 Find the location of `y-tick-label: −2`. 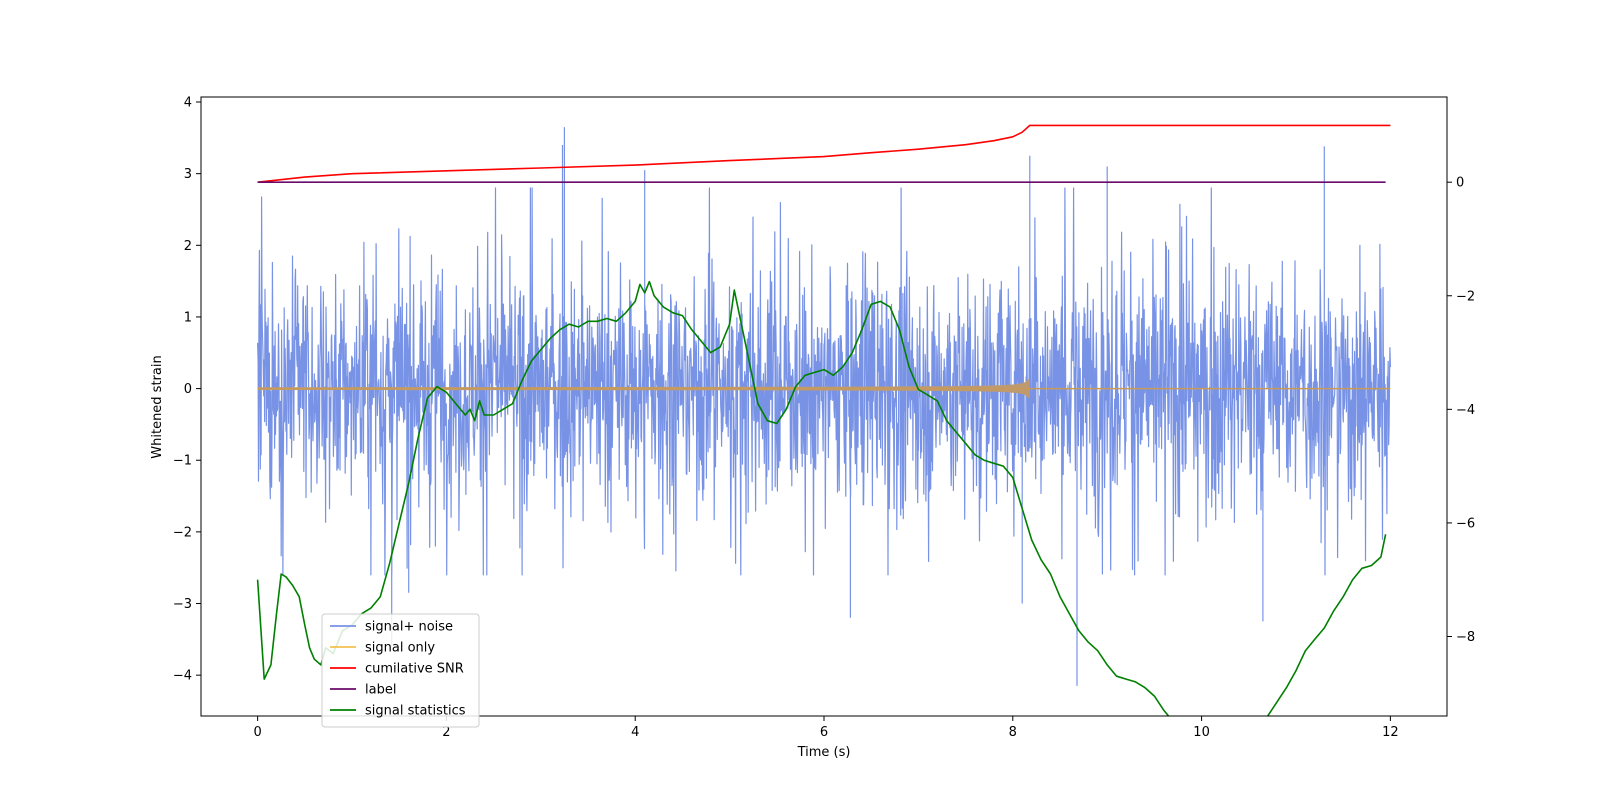

y-tick-label: −2 is located at coordinates (182, 532).